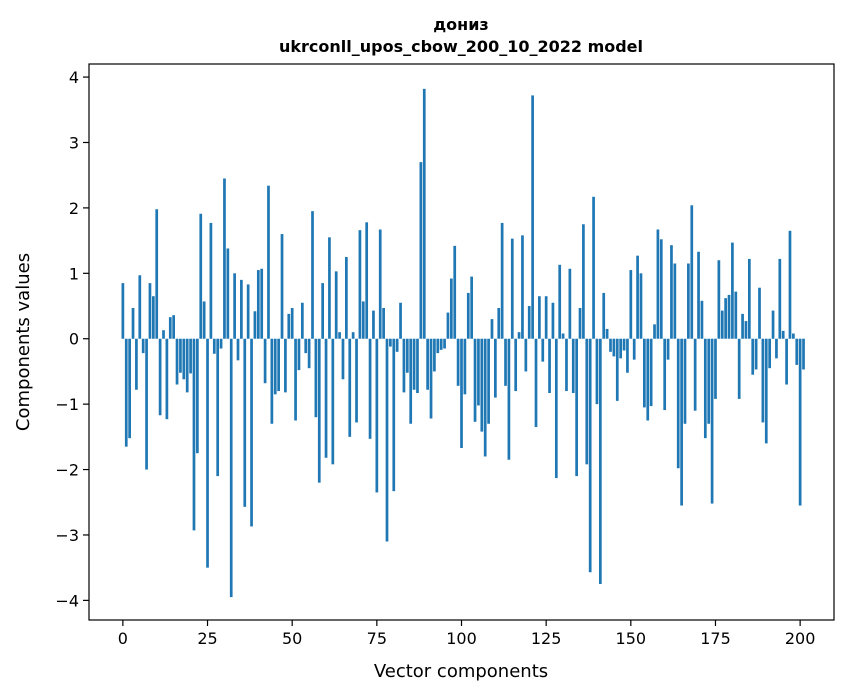  Describe the element at coordinates (74, 77) in the screenshot. I see `y-tick-label: 4` at that location.